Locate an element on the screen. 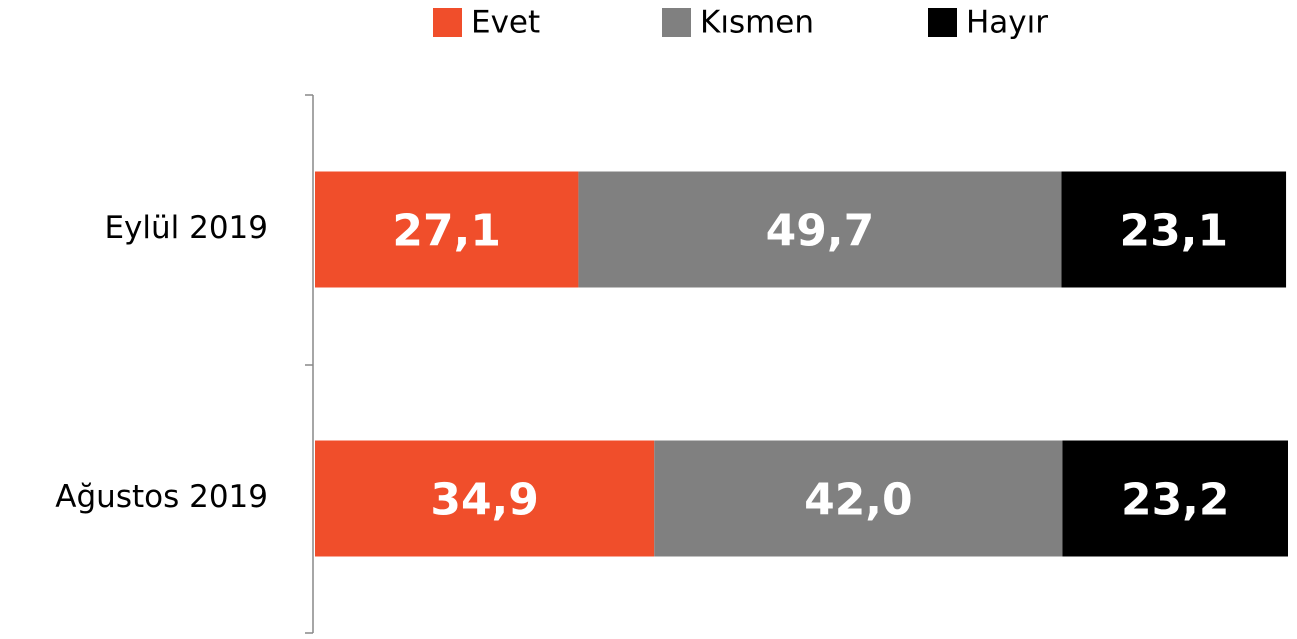 Image resolution: width=1297 pixels, height=639 pixels. category-axis is located at coordinates (309, 364).